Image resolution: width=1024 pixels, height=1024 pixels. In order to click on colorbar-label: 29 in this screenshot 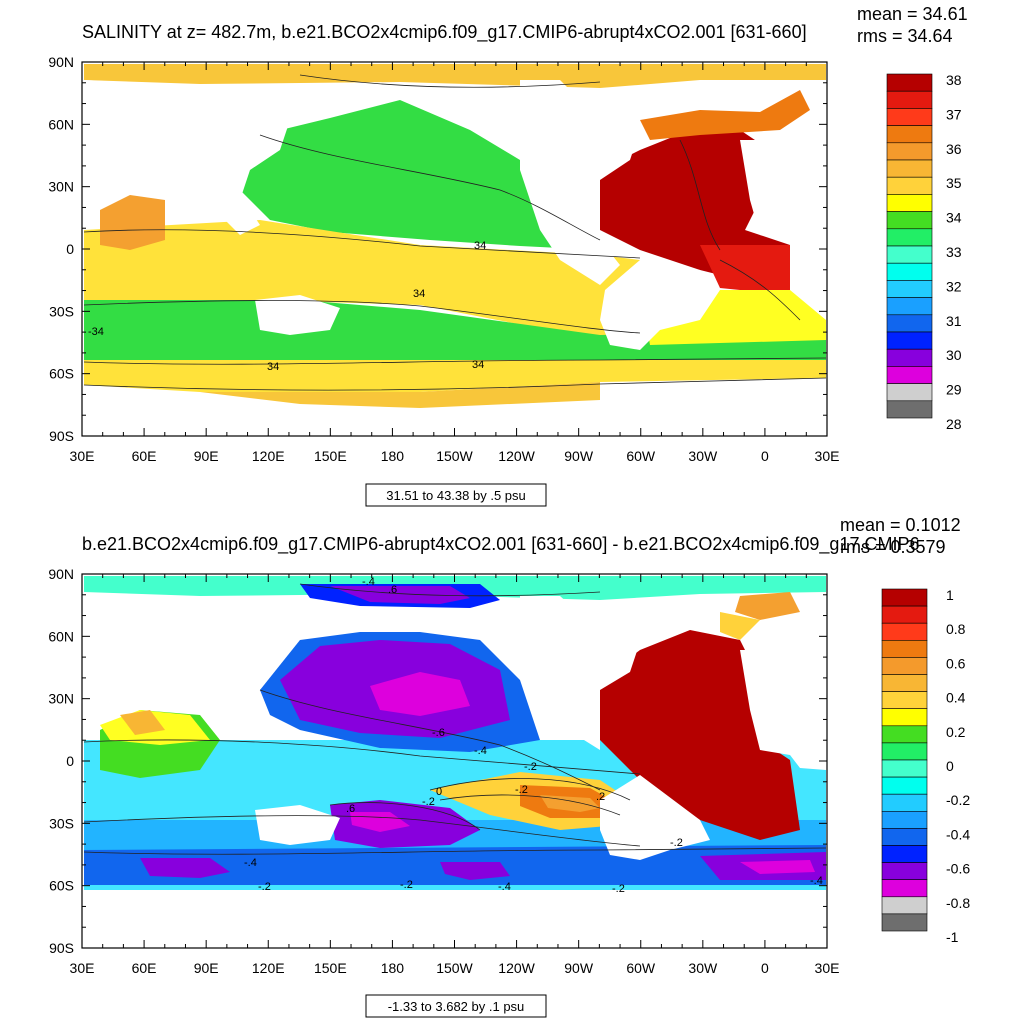, I will do `click(954, 390)`.